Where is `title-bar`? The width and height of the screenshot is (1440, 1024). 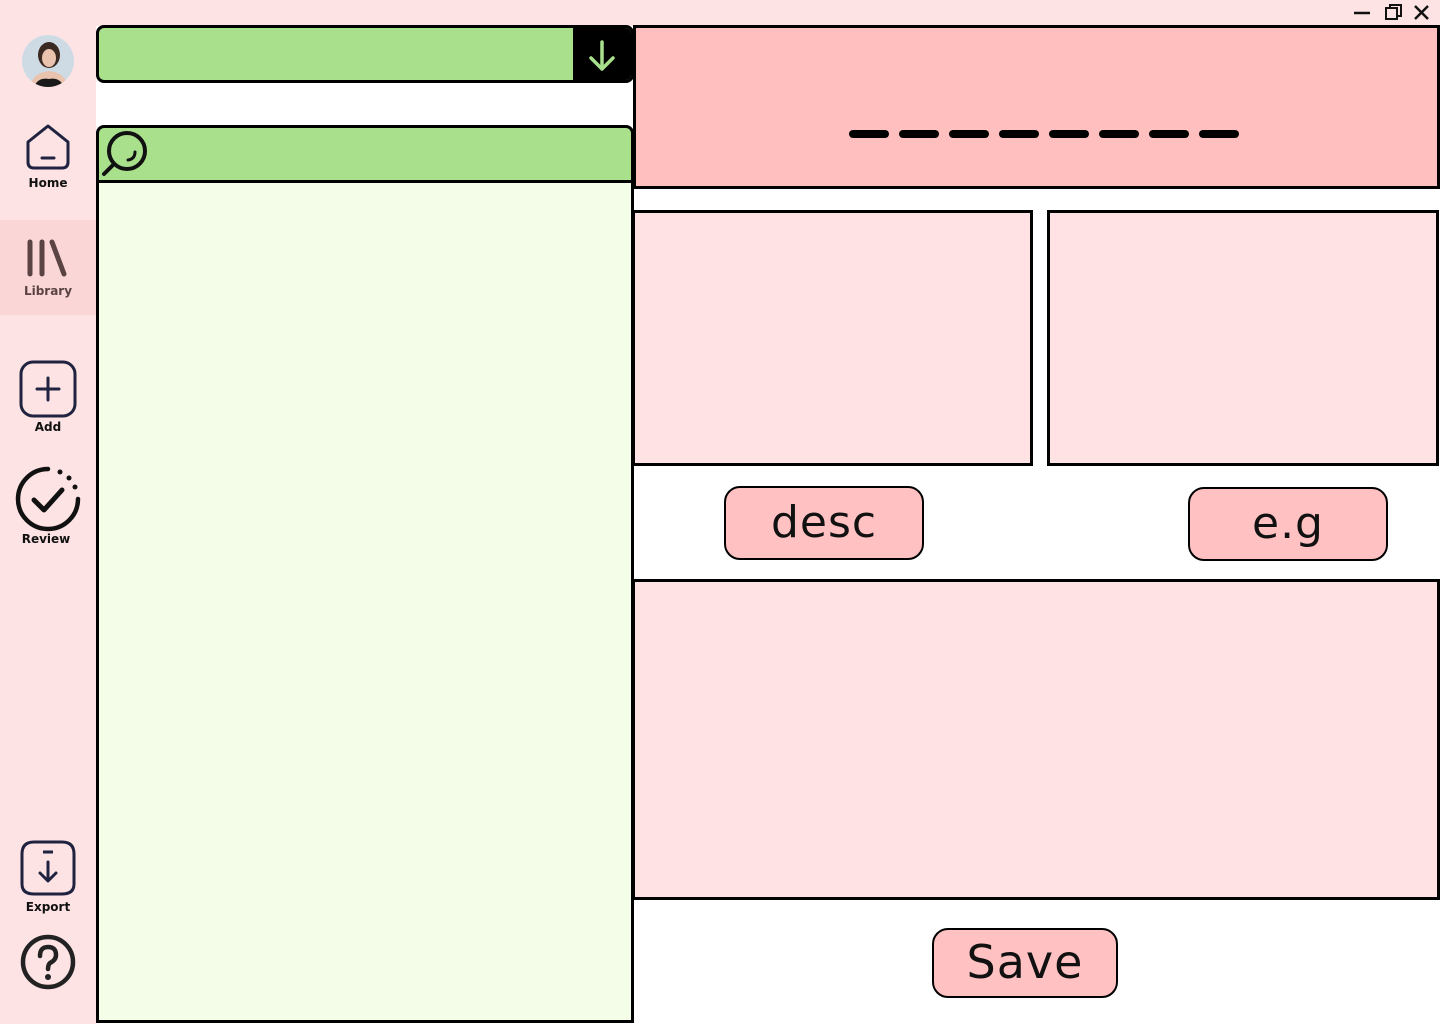 title-bar is located at coordinates (768, 13).